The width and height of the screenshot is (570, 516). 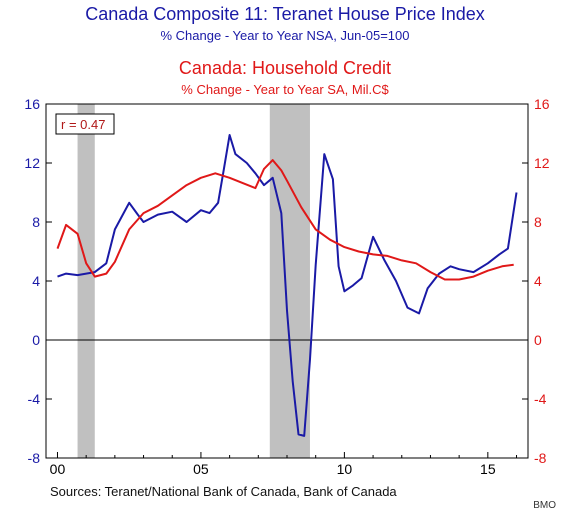 I want to click on left-tick-label: -8, so click(x=34, y=458).